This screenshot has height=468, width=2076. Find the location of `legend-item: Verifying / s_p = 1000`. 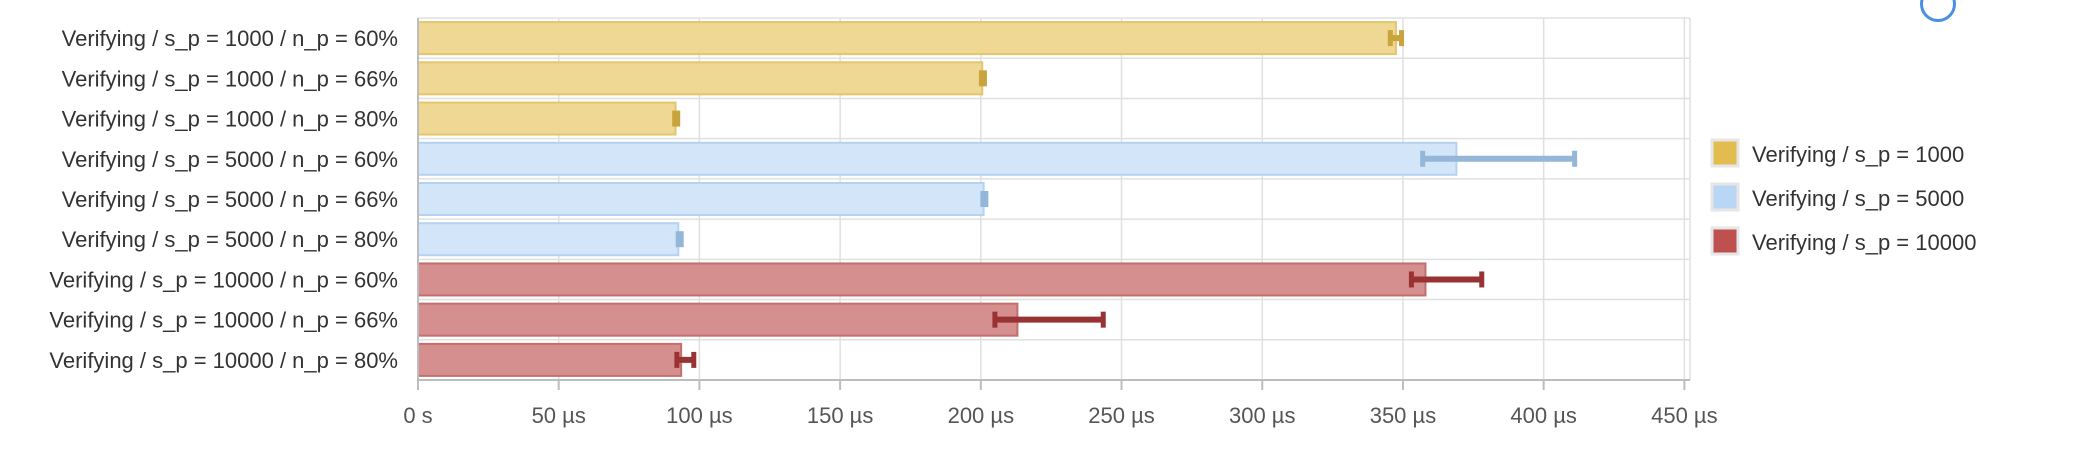

legend-item: Verifying / s_p = 1000 is located at coordinates (1837, 153).